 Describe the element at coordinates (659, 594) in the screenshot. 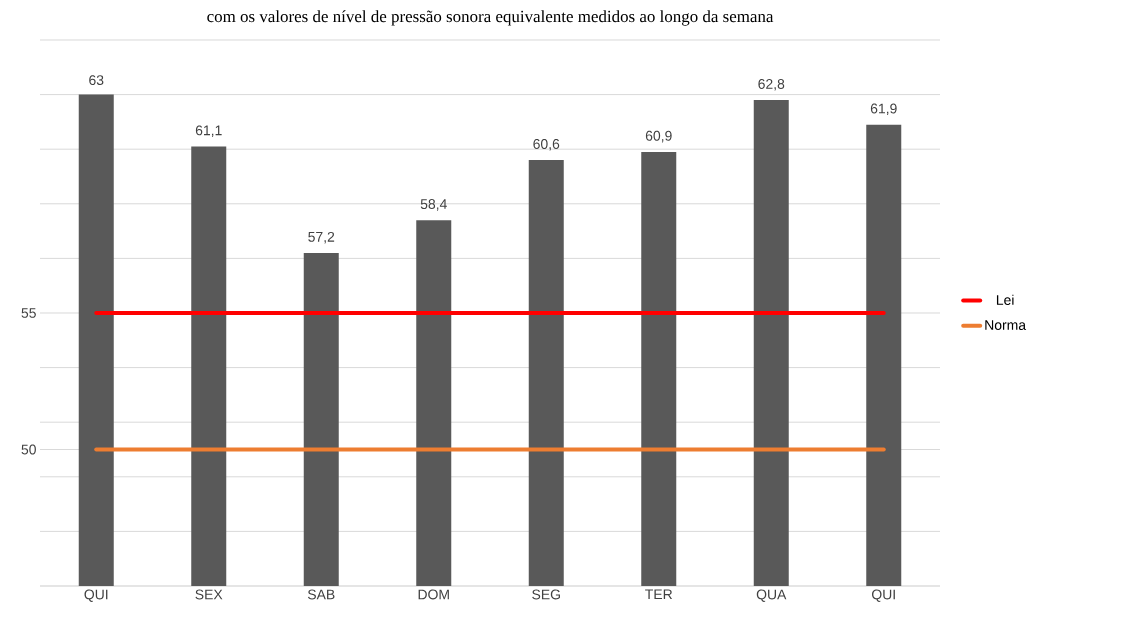

I see `x-tick-label: TER` at that location.